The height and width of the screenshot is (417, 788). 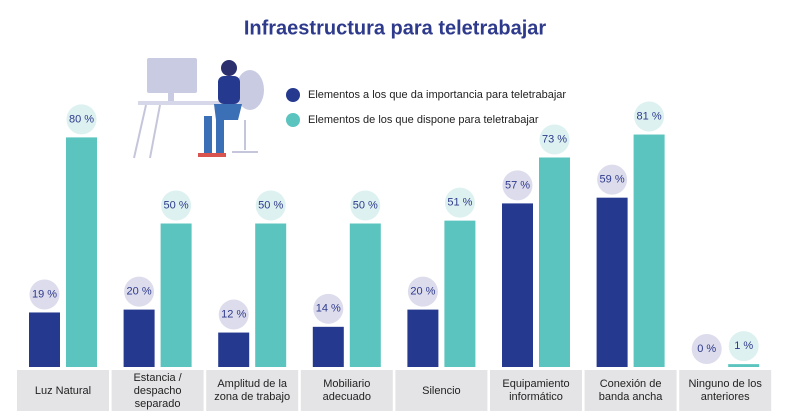 I want to click on chart-title: Infraestructura para teletrabajar, so click(x=395, y=28).